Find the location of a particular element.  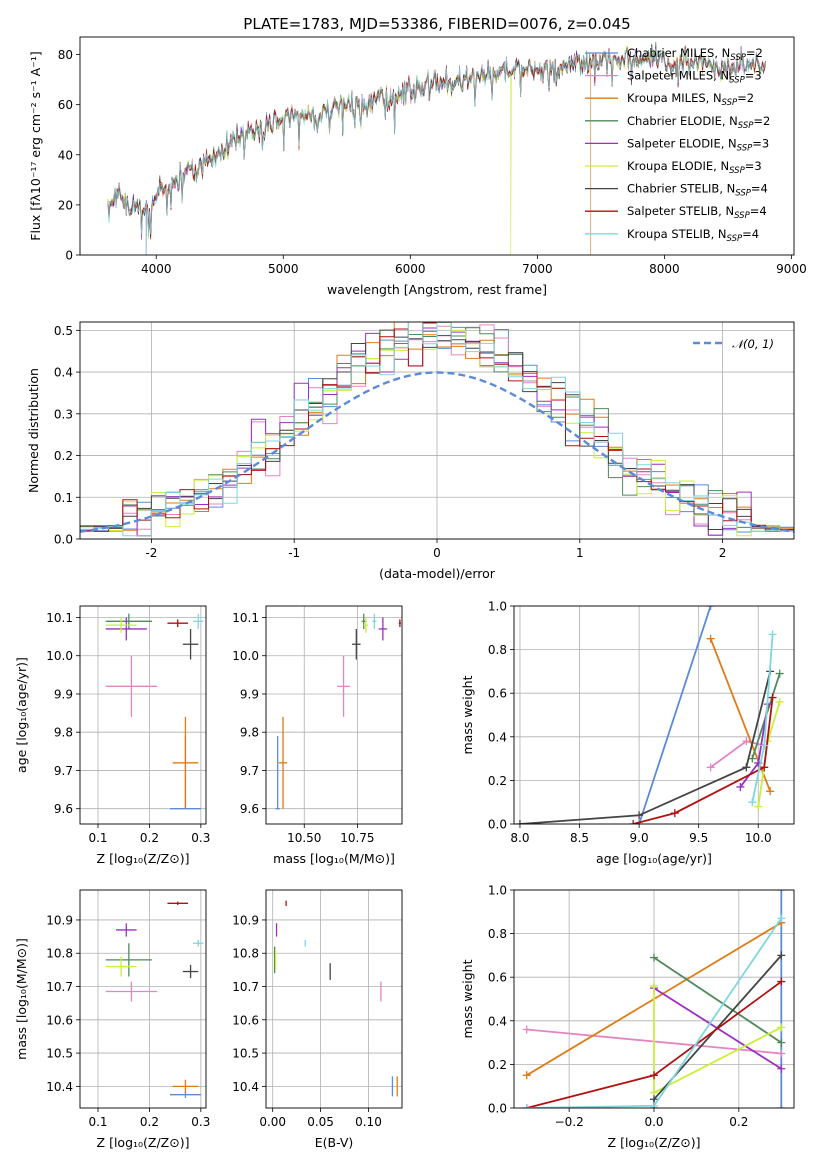

axes-frame is located at coordinates (143, 999).